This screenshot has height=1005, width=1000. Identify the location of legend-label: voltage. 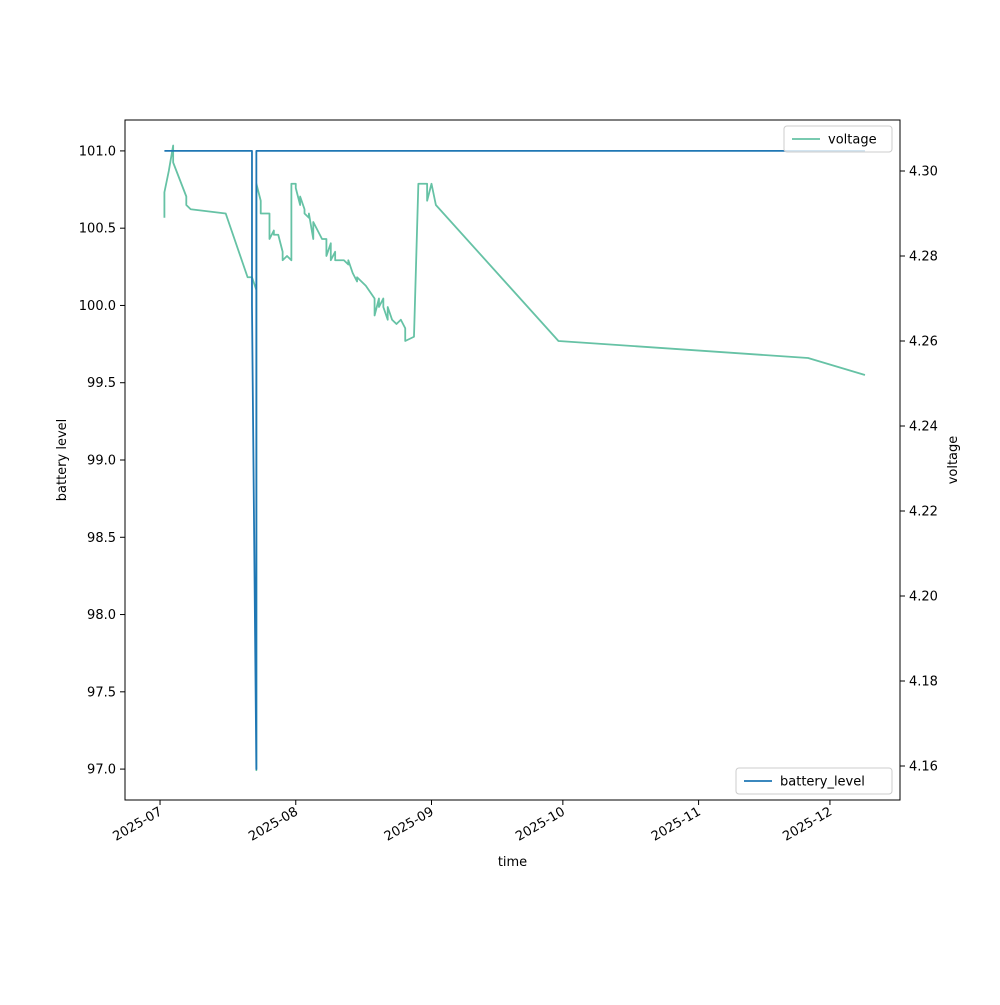
(852, 140).